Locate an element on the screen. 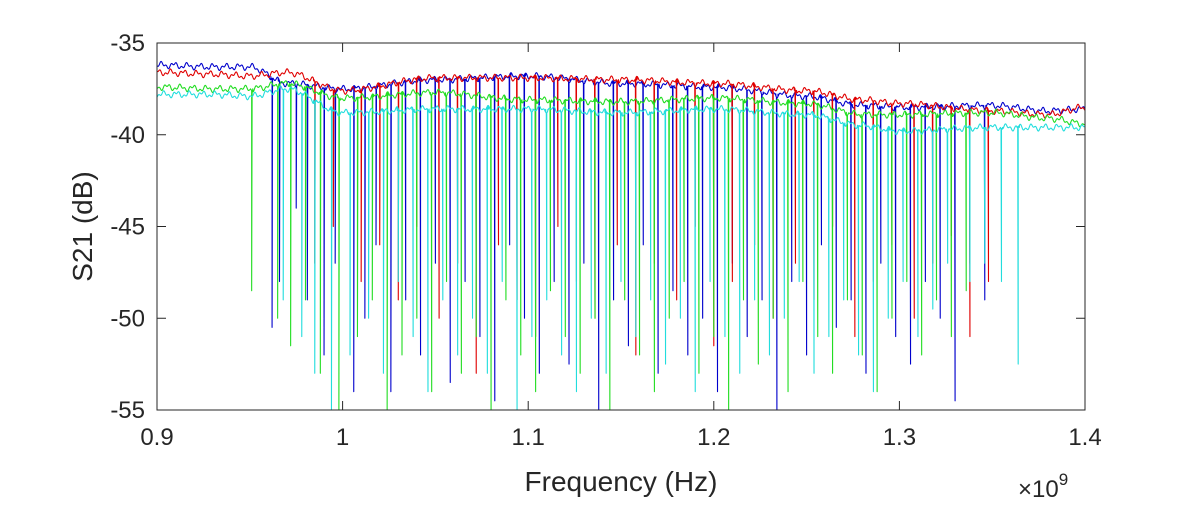  x-axis-exponent-label: ×10⁹ is located at coordinates (1043, 486).